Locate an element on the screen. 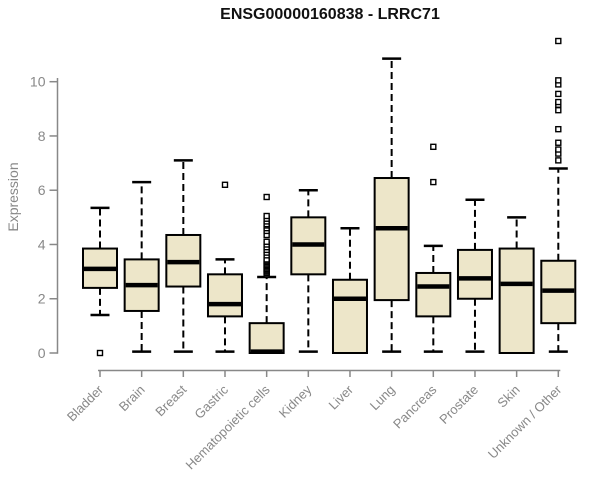  x-axis-category-label: Brain is located at coordinates (132, 398).